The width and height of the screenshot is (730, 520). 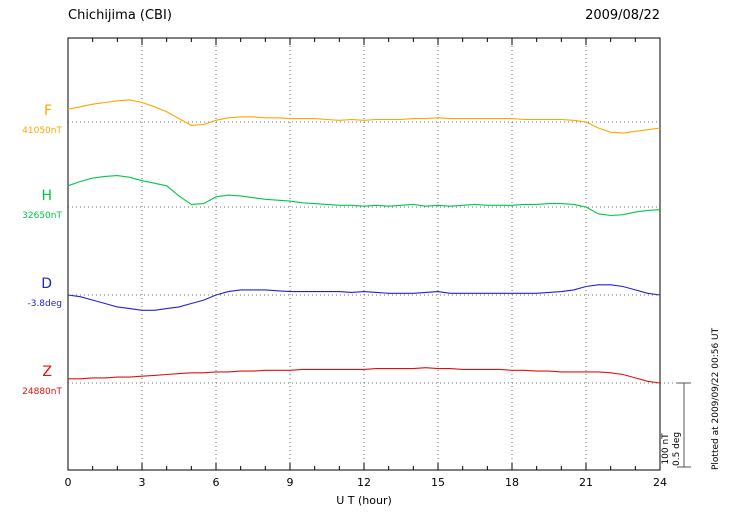 What do you see at coordinates (364, 116) in the screenshot?
I see `trace-F` at bounding box center [364, 116].